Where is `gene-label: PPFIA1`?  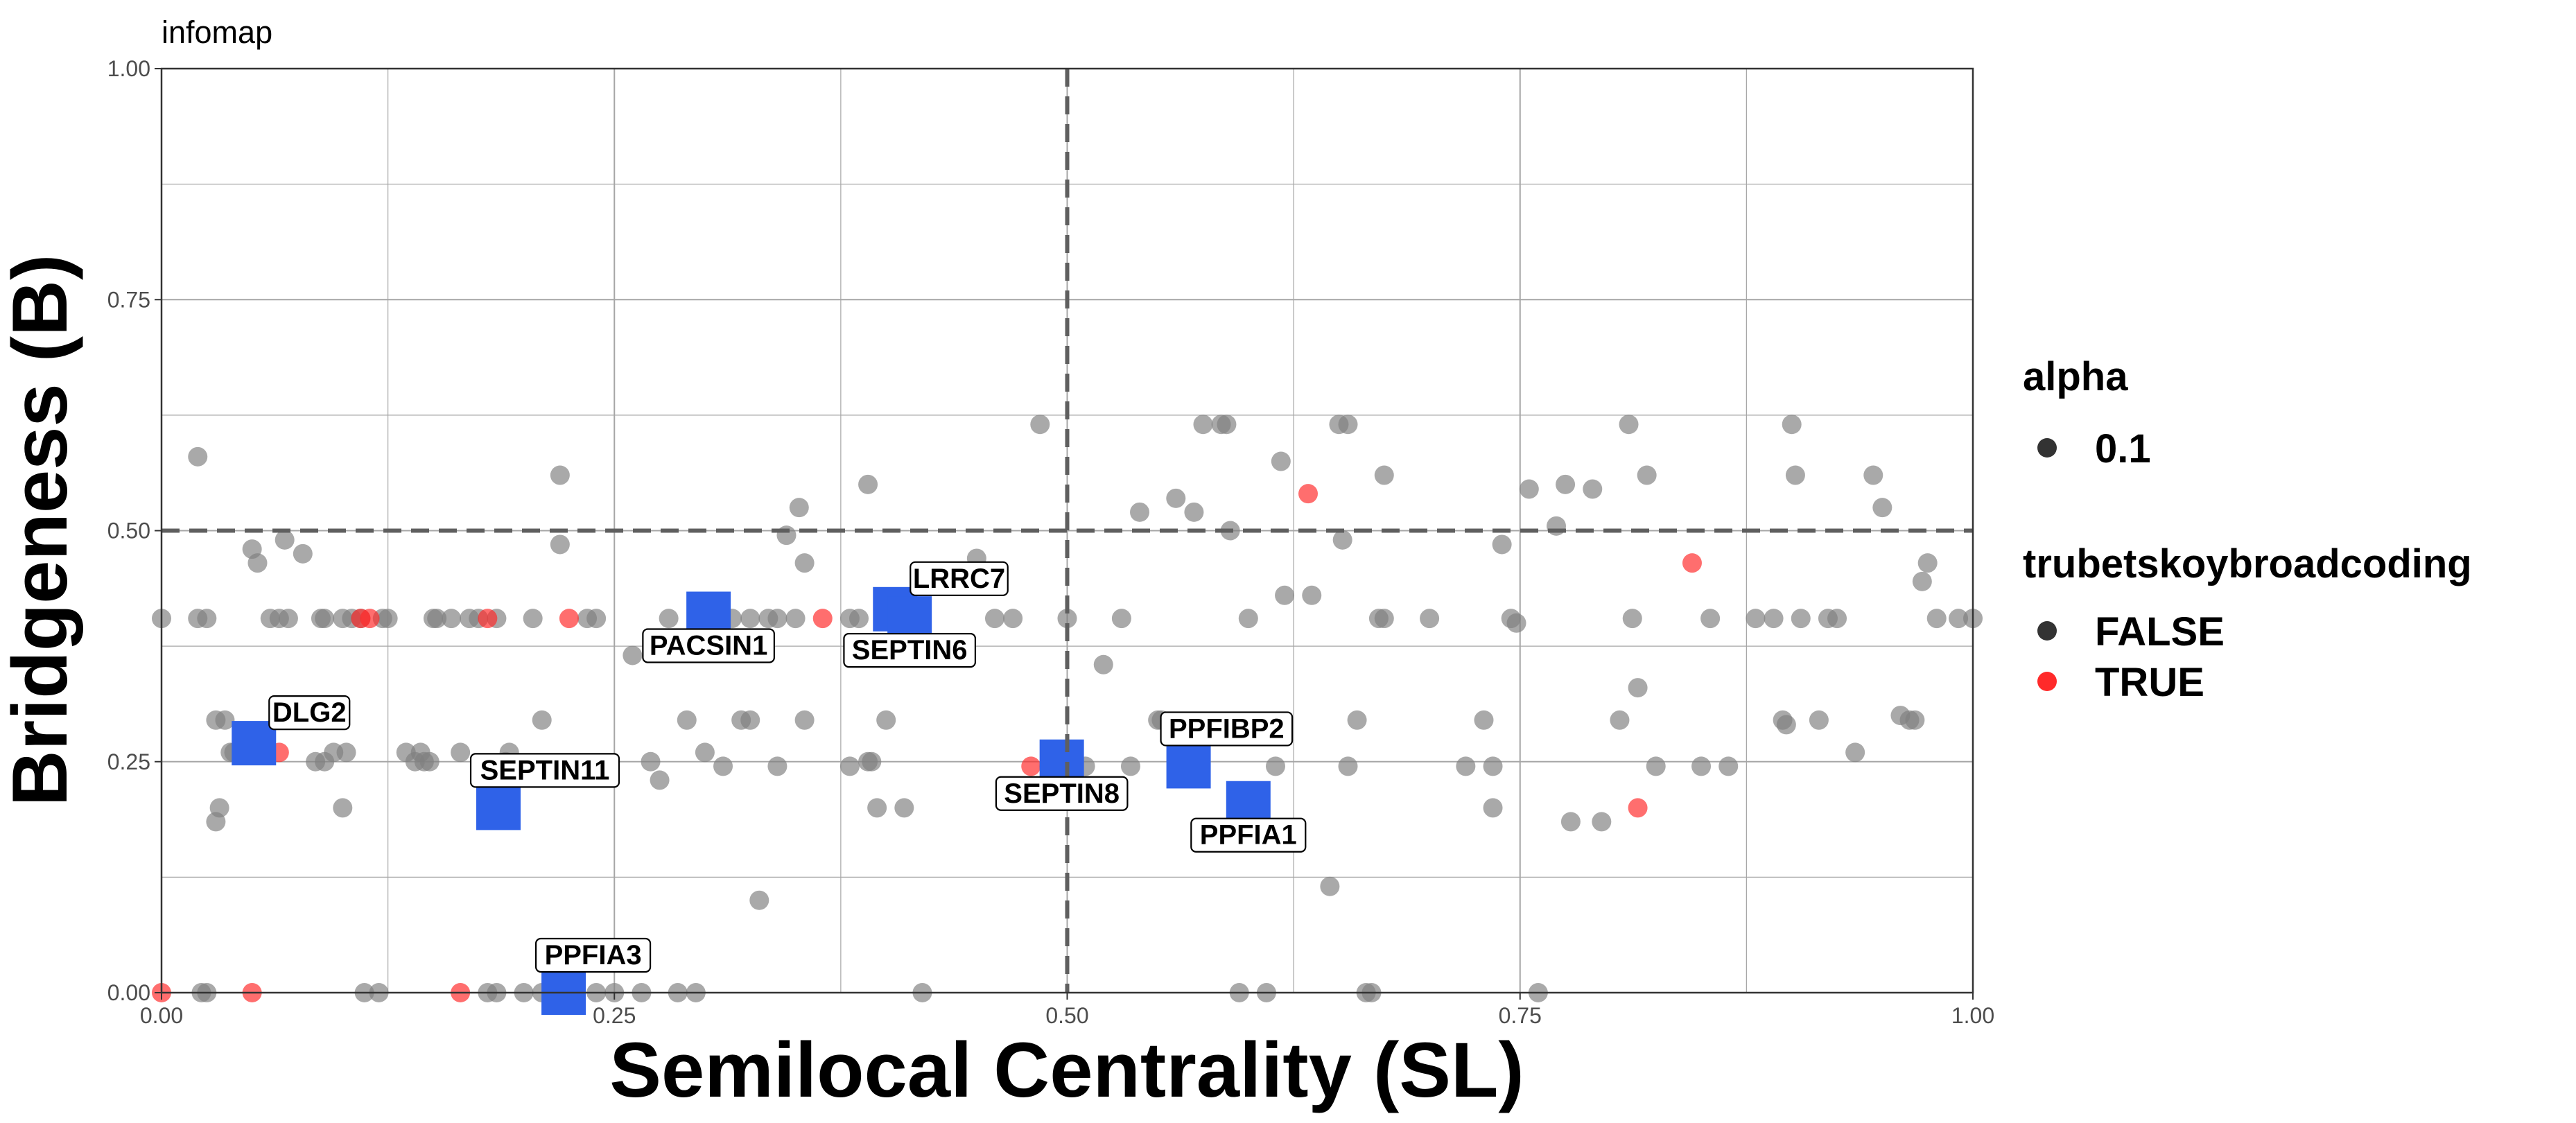 gene-label: PPFIA1 is located at coordinates (1248, 835).